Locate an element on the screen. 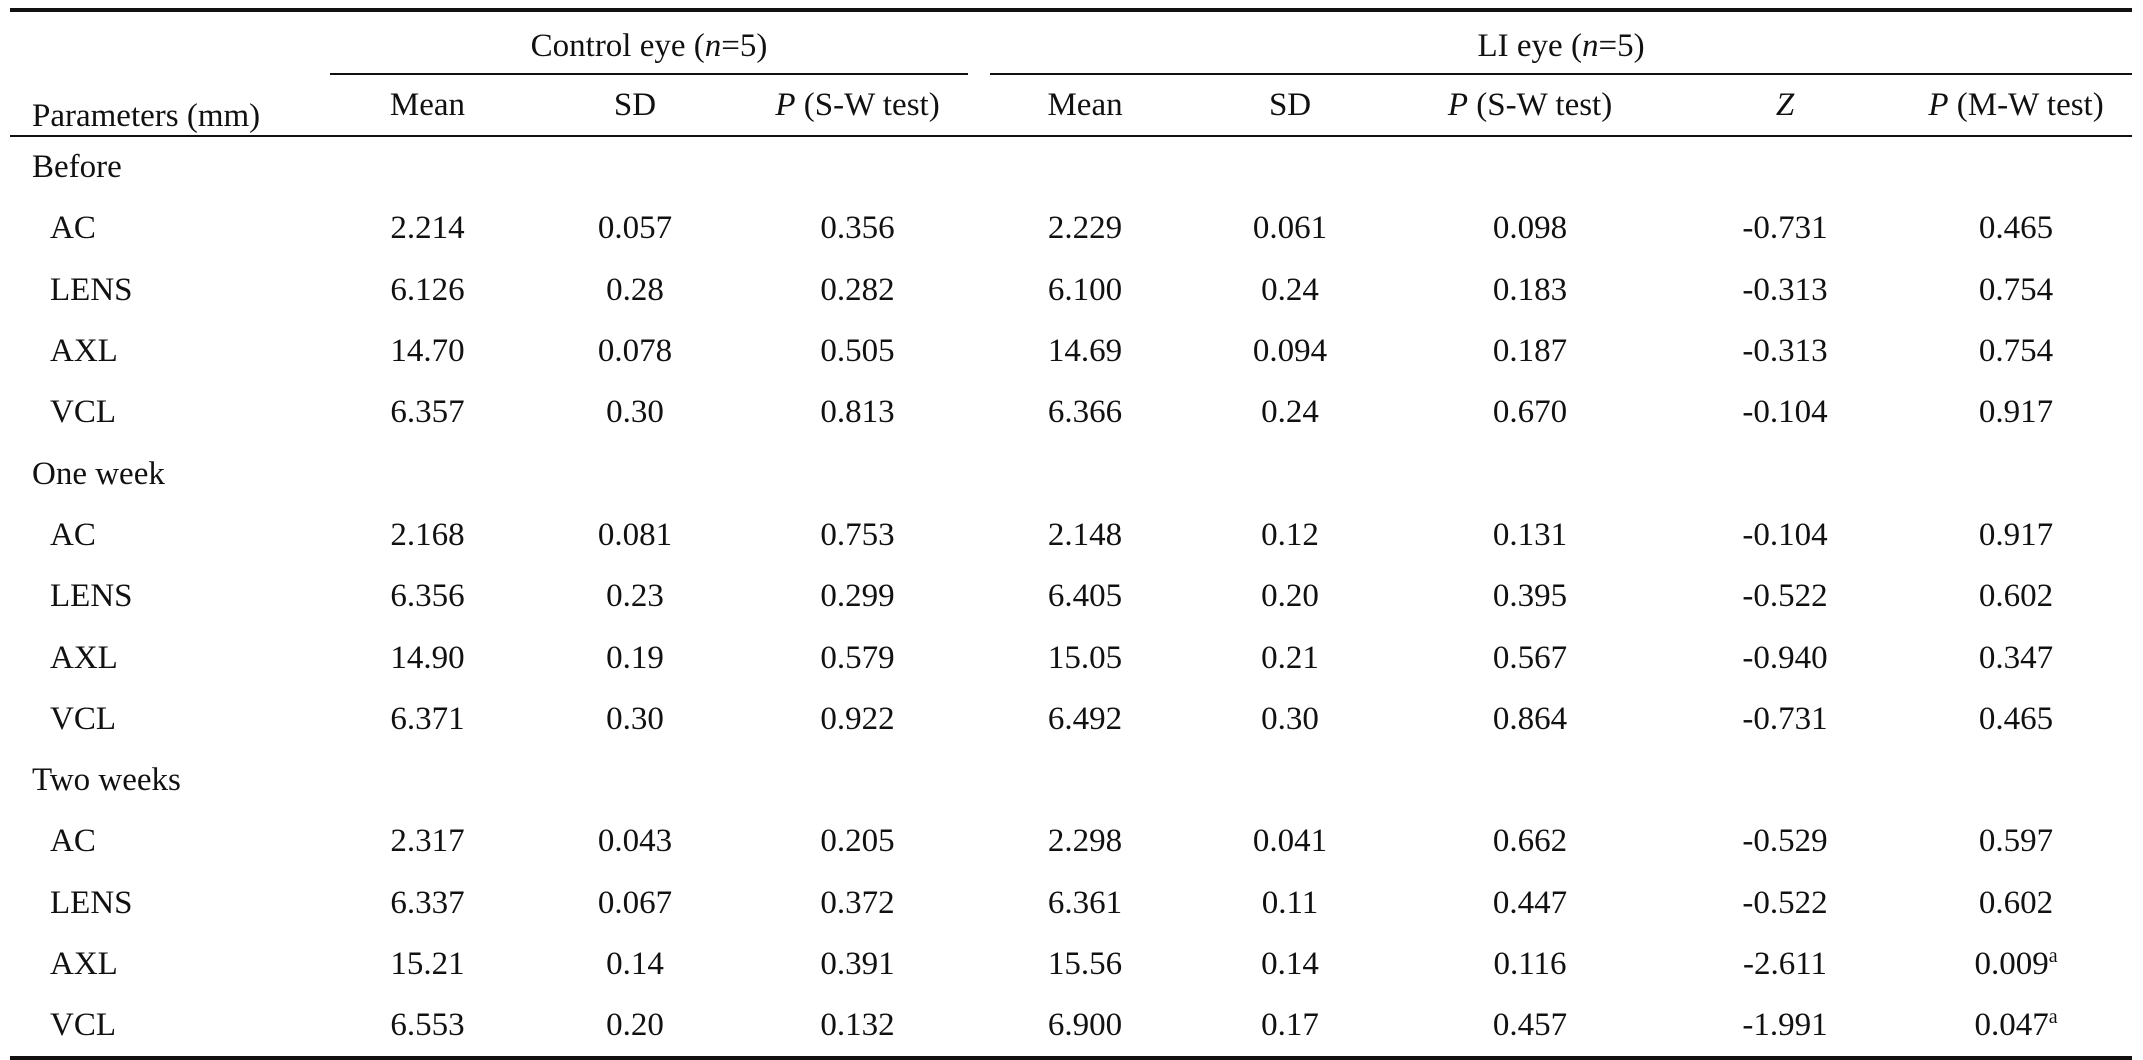  li-p-sw-cell: 0.457 is located at coordinates (1530, 1025).